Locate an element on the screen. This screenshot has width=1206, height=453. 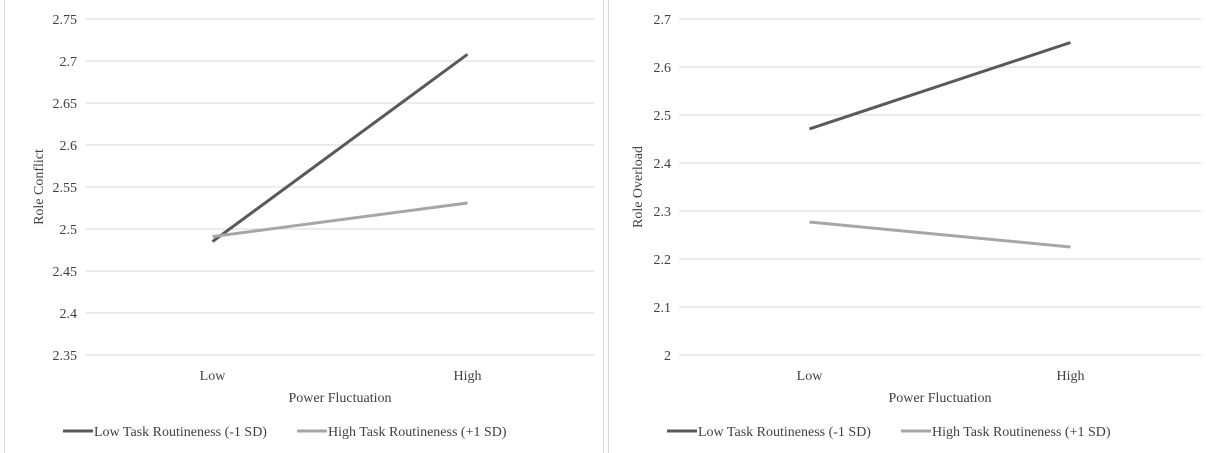
y-tick-label: 2 is located at coordinates (667, 356).